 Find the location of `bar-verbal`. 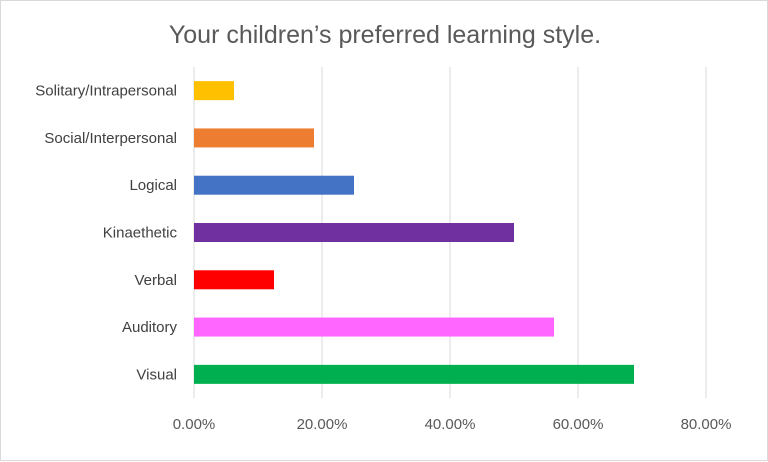

bar-verbal is located at coordinates (234, 280).